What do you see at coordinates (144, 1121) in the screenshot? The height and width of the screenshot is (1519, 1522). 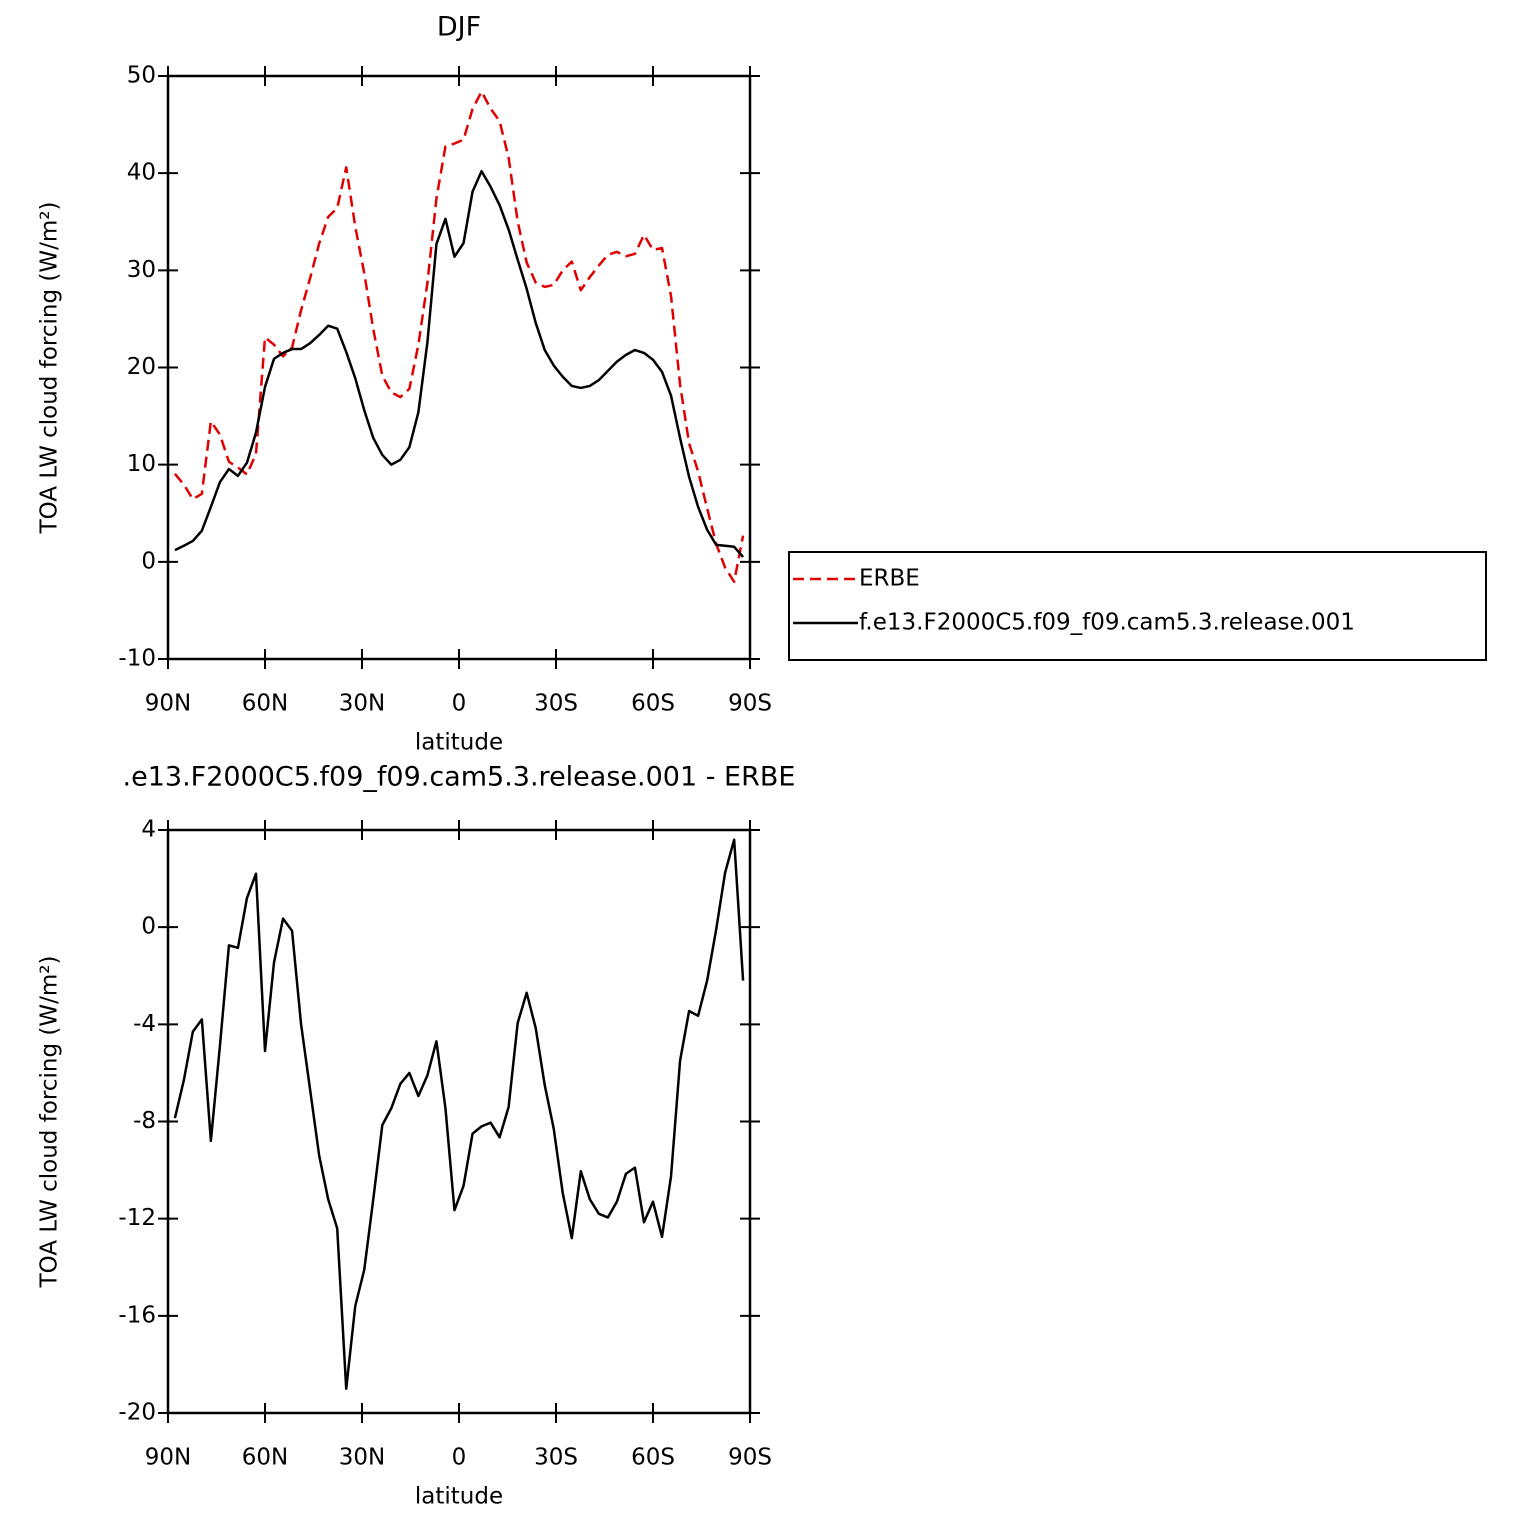 I see `y-tick-label: -8` at bounding box center [144, 1121].